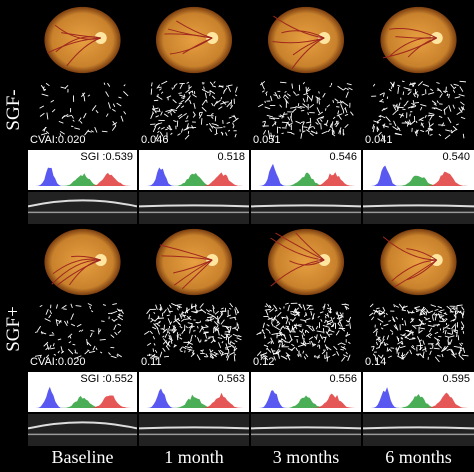 The height and width of the screenshot is (472, 474). I want to click on column-label-6-months: 6 months, so click(418, 457).